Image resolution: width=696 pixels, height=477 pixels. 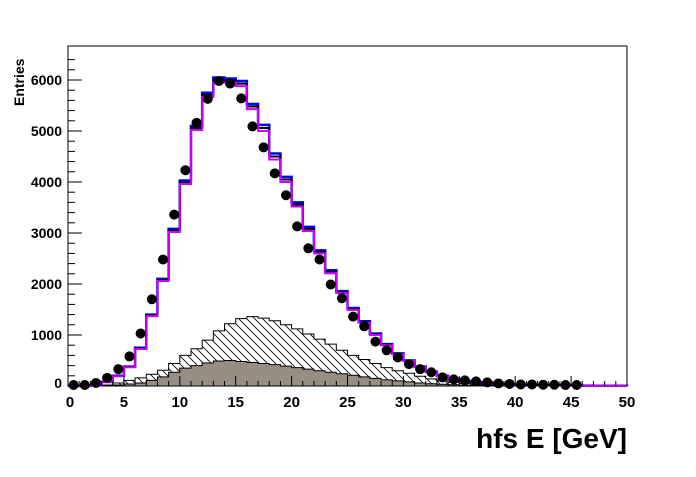 I want to click on x-tick-label: 25, so click(x=347, y=402).